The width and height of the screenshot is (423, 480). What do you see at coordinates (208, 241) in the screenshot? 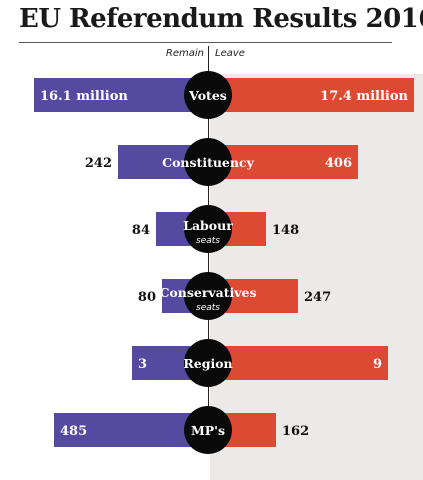
I see `category-sublabel-2: seats` at bounding box center [208, 241].